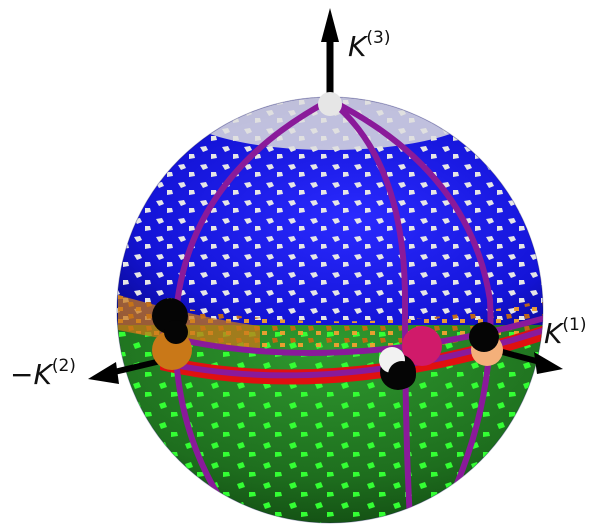  Describe the element at coordinates (137, 366) in the screenshot. I see `axis-k2-shaft` at that location.